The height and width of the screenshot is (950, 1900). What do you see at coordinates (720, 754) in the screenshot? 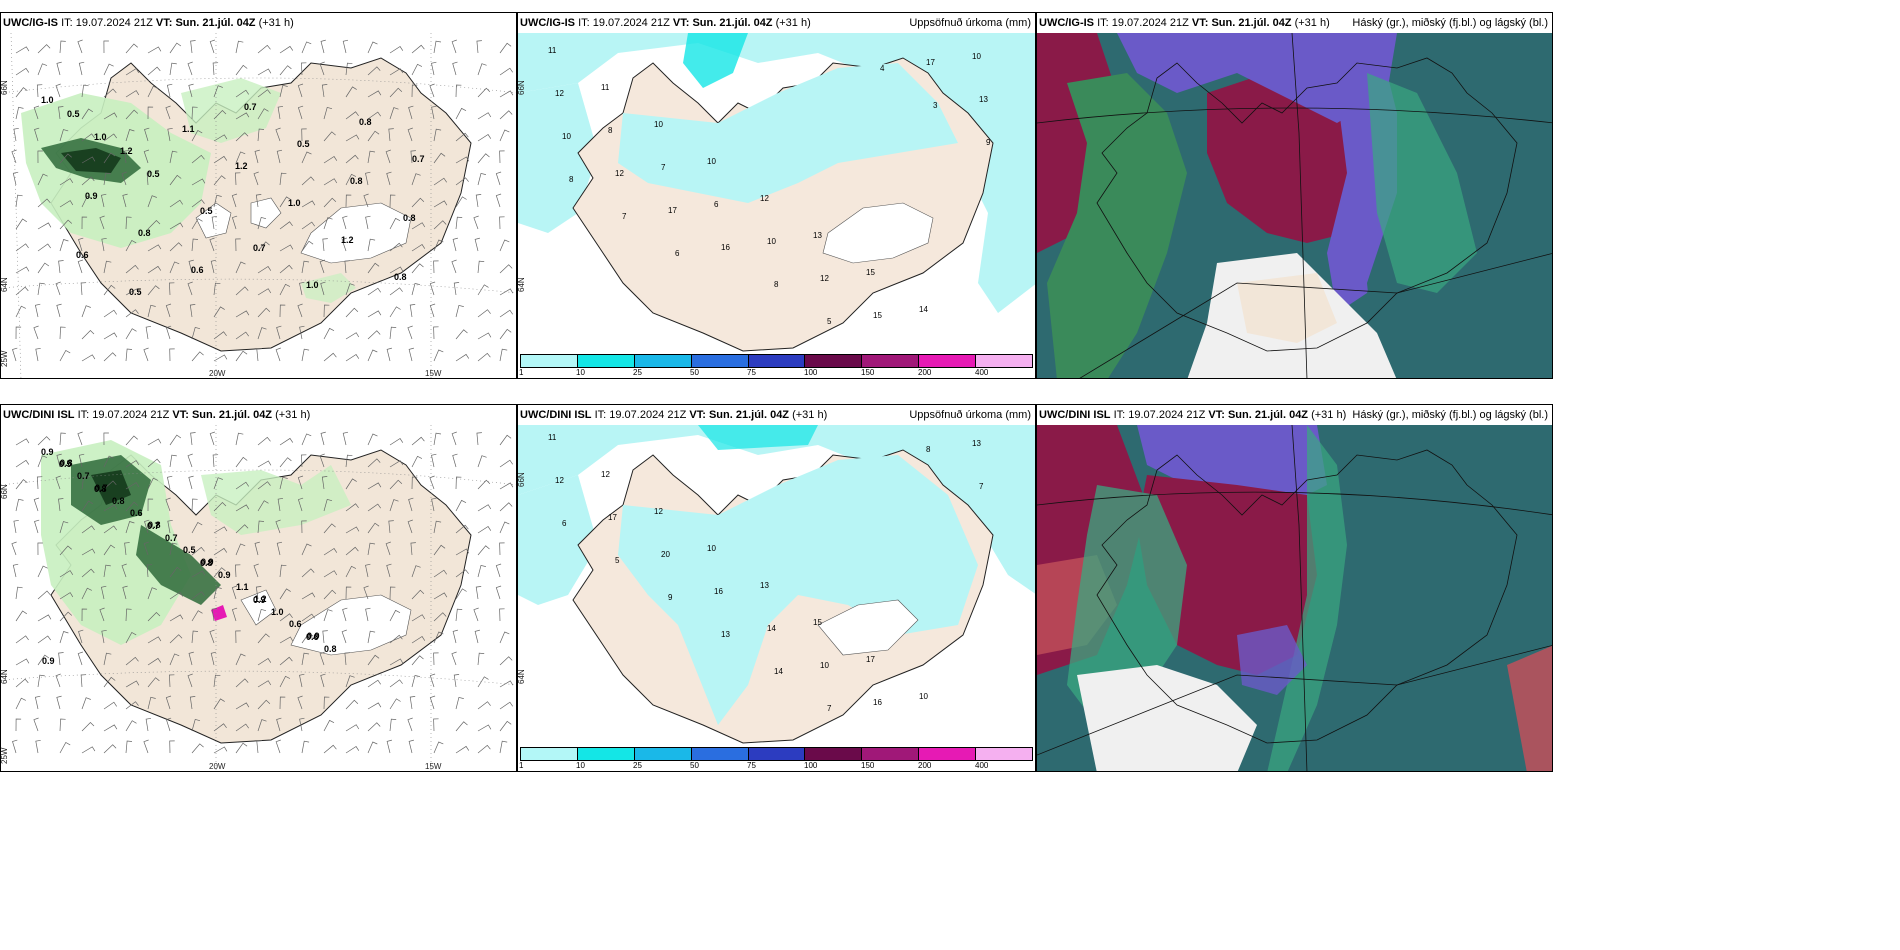
I see `legend-swatch` at bounding box center [720, 754].